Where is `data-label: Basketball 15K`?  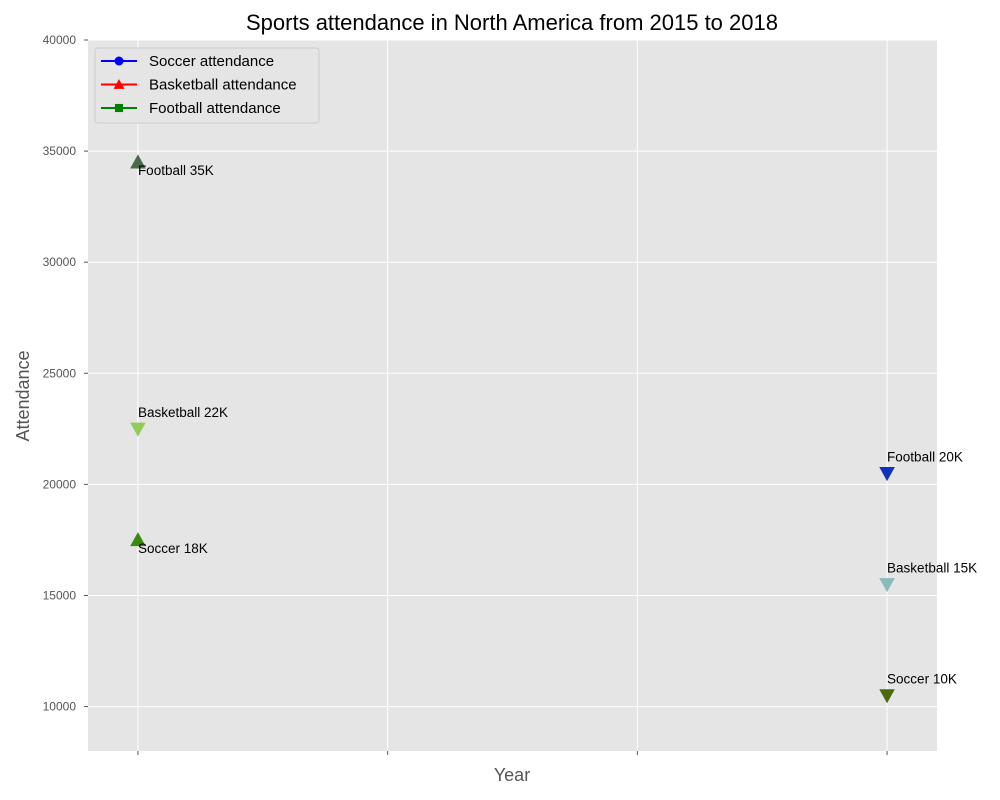
data-label: Basketball 15K is located at coordinates (932, 567).